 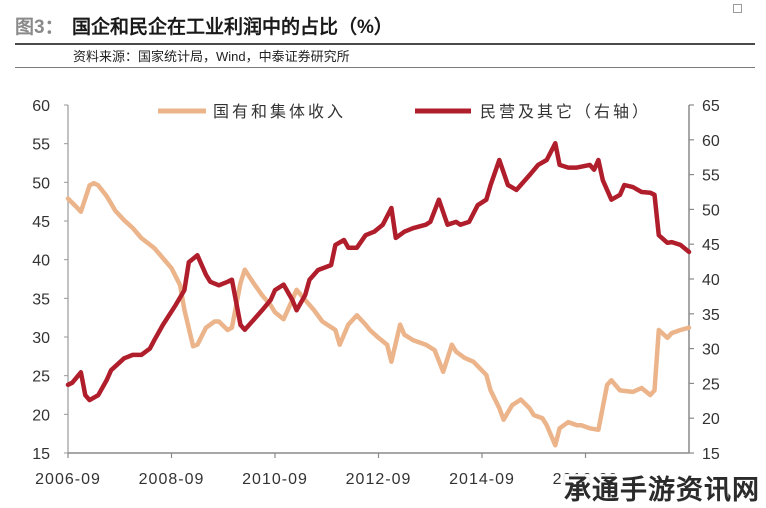 I want to click on x-tick-label: 2012-09, so click(x=379, y=479).